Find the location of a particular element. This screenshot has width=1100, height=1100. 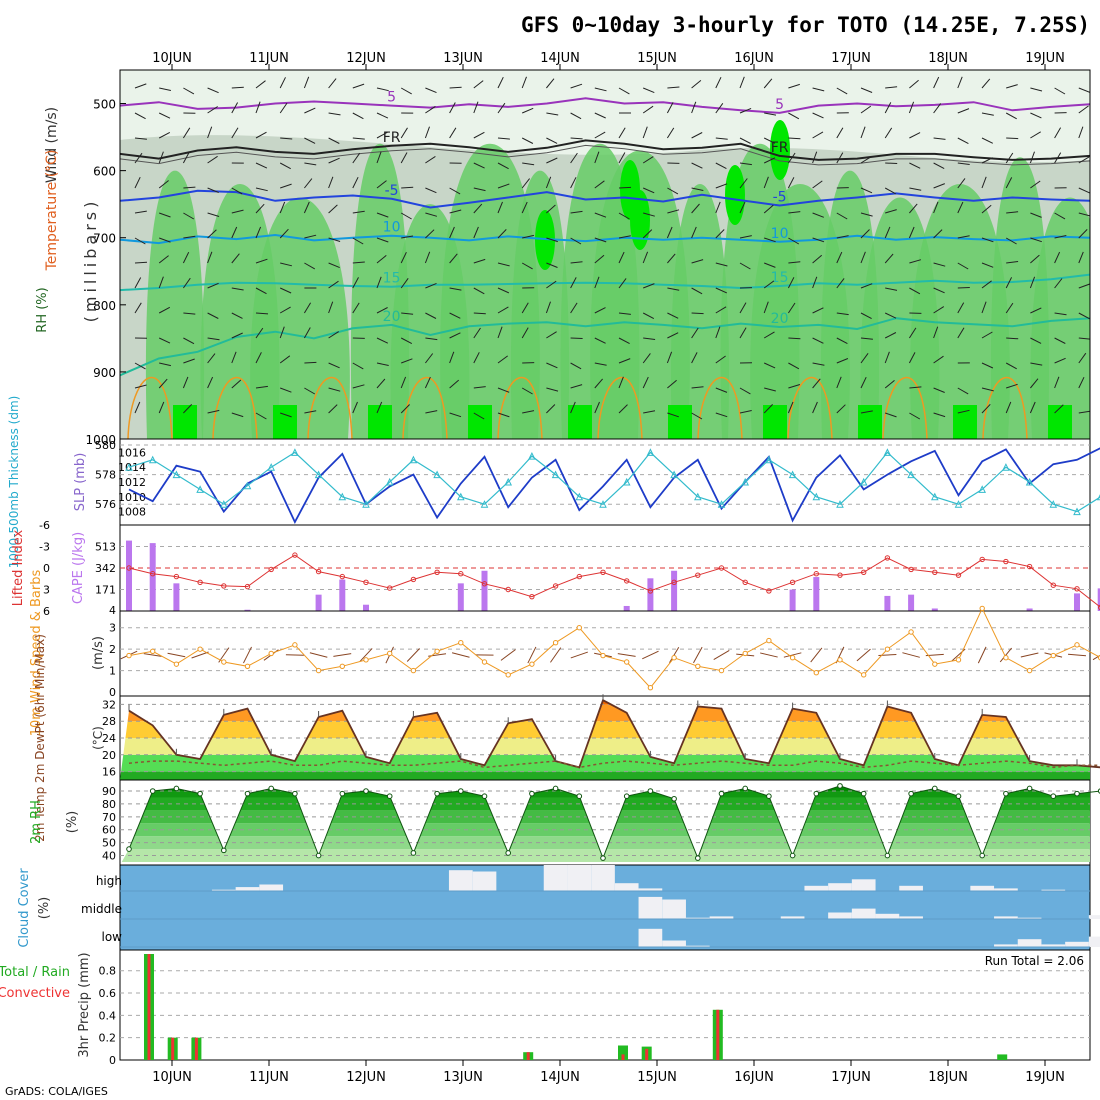

slp-tick-label: 1008 is located at coordinates (132, 512).